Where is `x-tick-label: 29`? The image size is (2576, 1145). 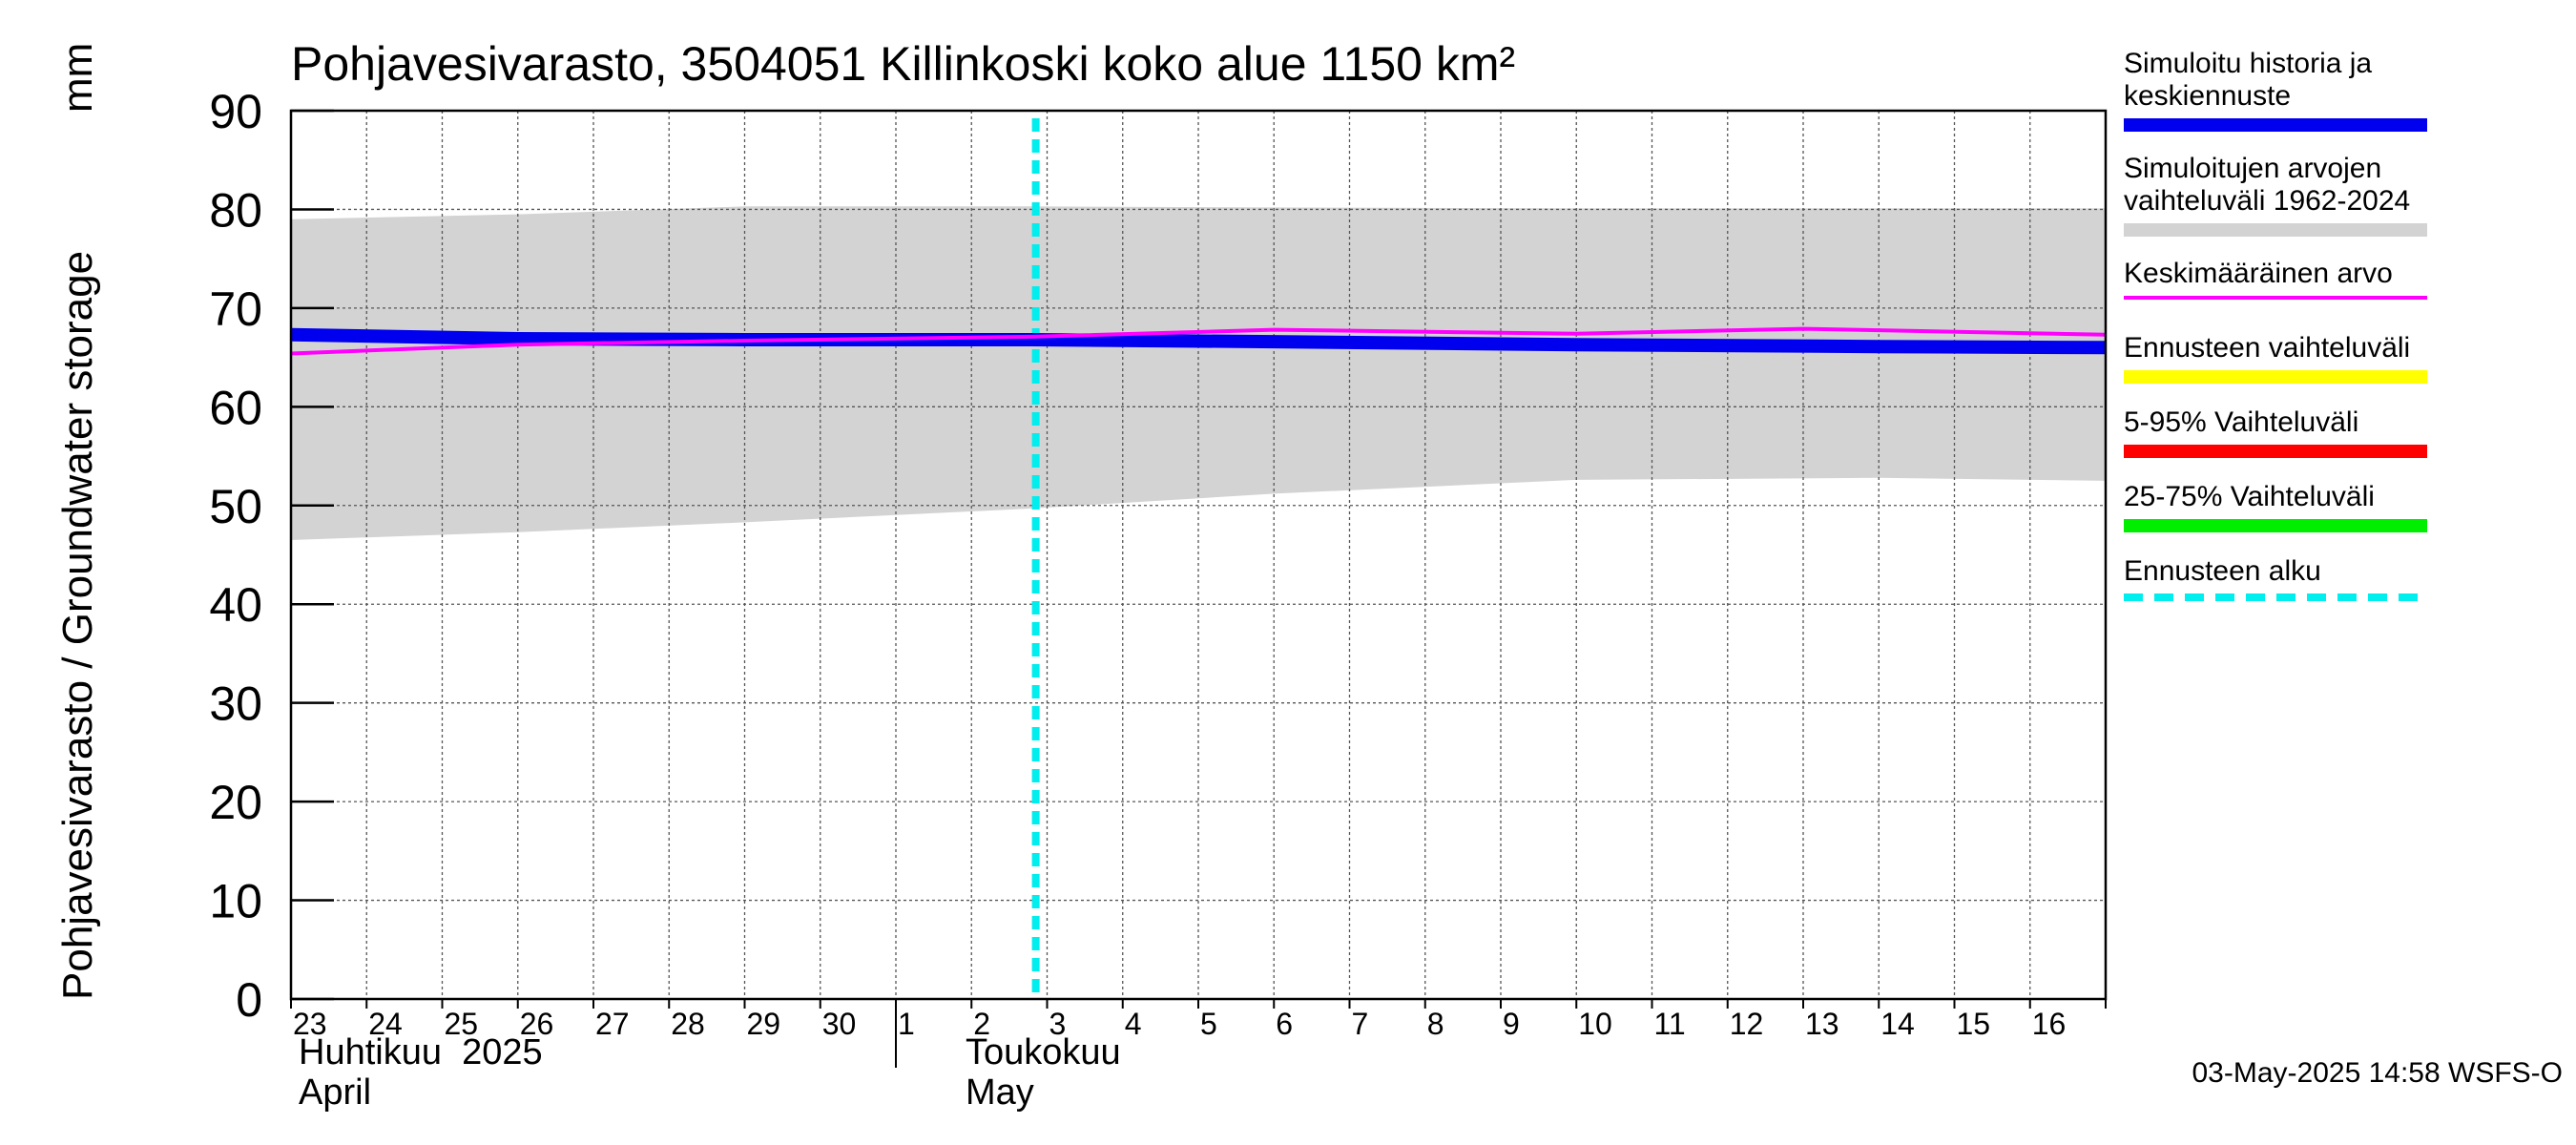 x-tick-label: 29 is located at coordinates (764, 1024).